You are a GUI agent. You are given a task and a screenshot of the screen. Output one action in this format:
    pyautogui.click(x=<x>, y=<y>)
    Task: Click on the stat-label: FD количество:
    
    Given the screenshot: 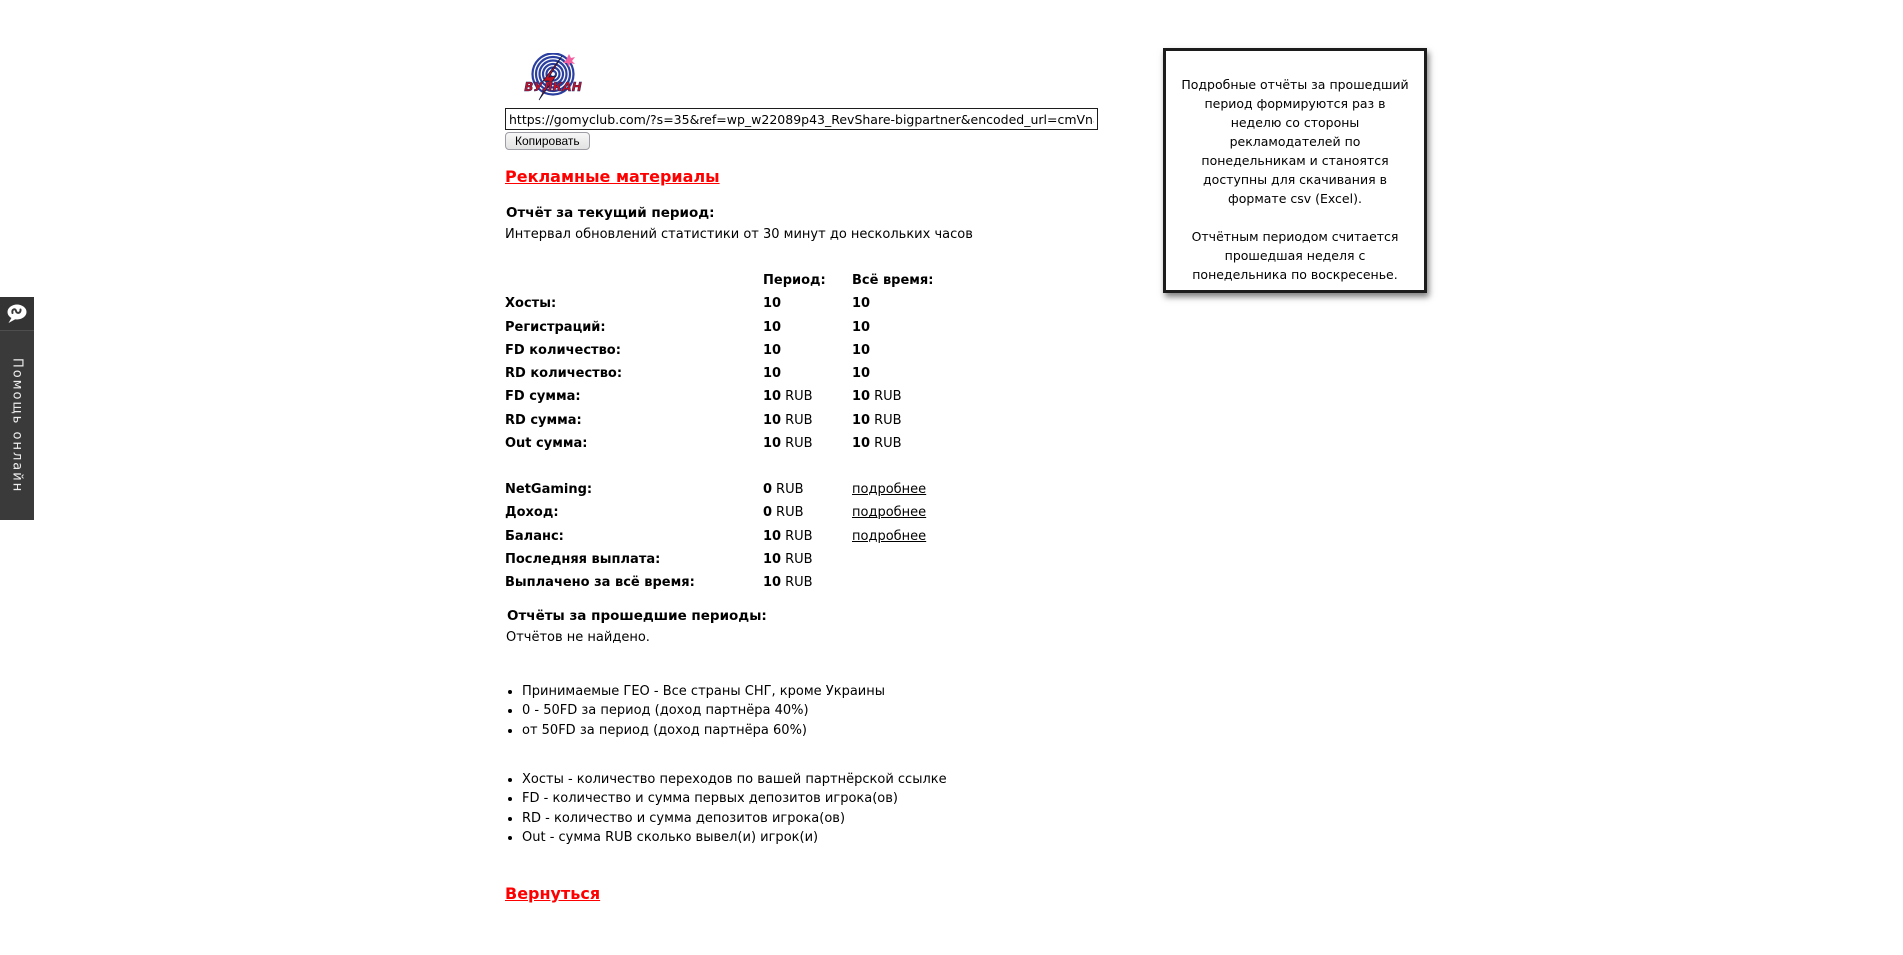 What is the action you would take?
    pyautogui.click(x=563, y=350)
    